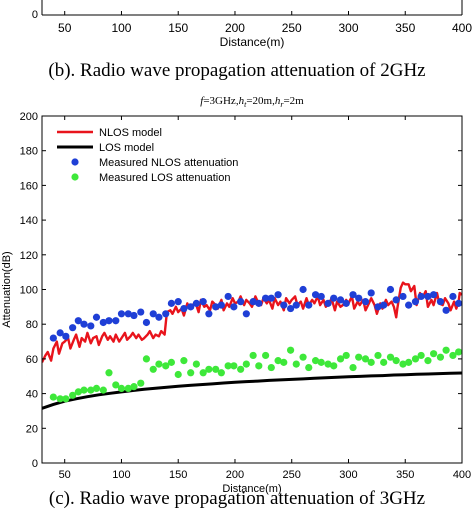  I want to click on series-line-nlos-model, so click(252, 322).